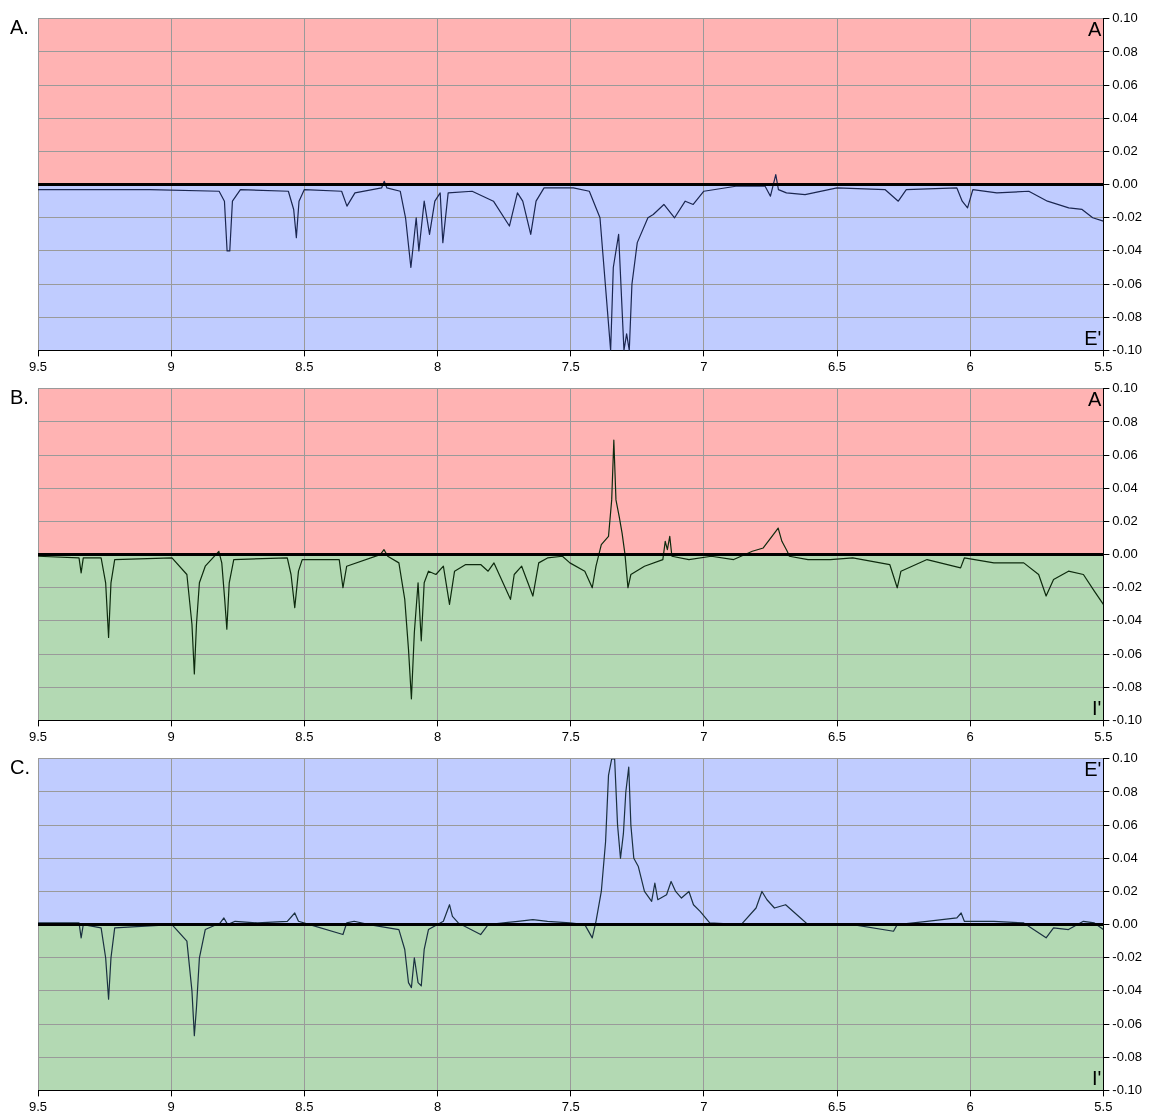 The image size is (1157, 1119). What do you see at coordinates (19, 27) in the screenshot?
I see `chart-title: A.` at bounding box center [19, 27].